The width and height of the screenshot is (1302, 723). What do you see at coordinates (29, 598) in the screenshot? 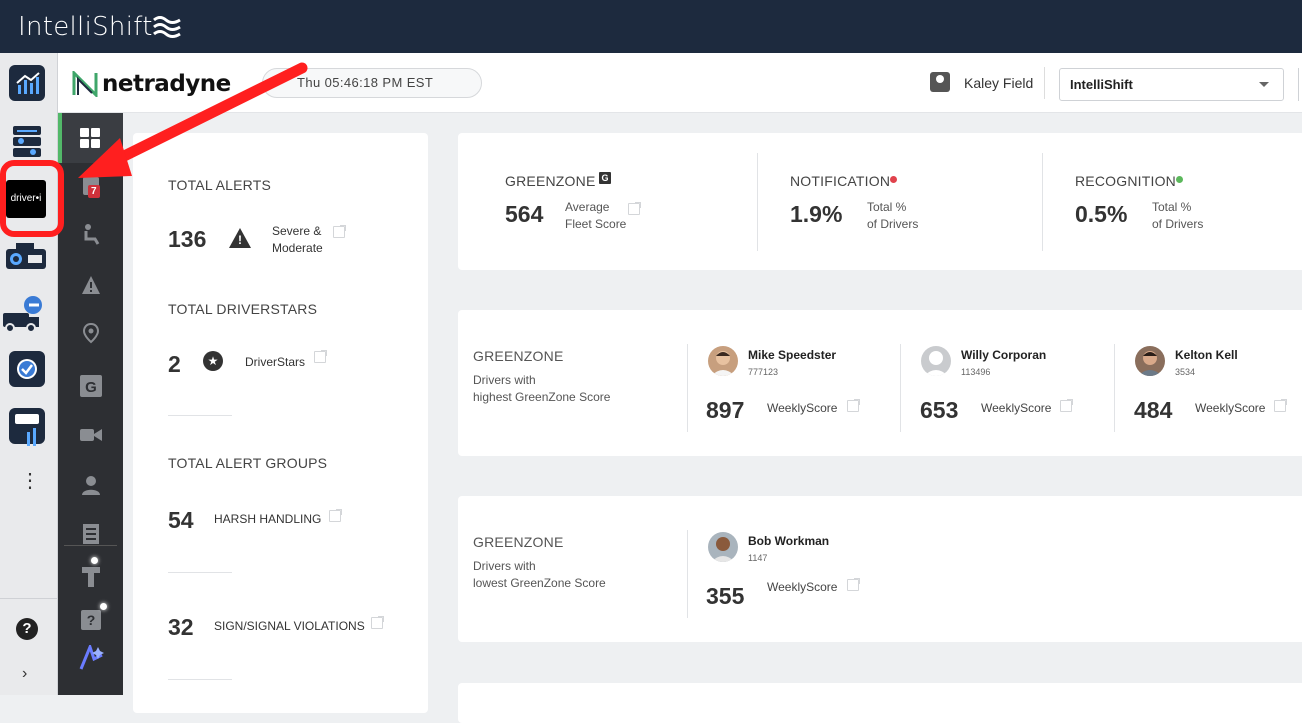
I see `rail-divider` at bounding box center [29, 598].